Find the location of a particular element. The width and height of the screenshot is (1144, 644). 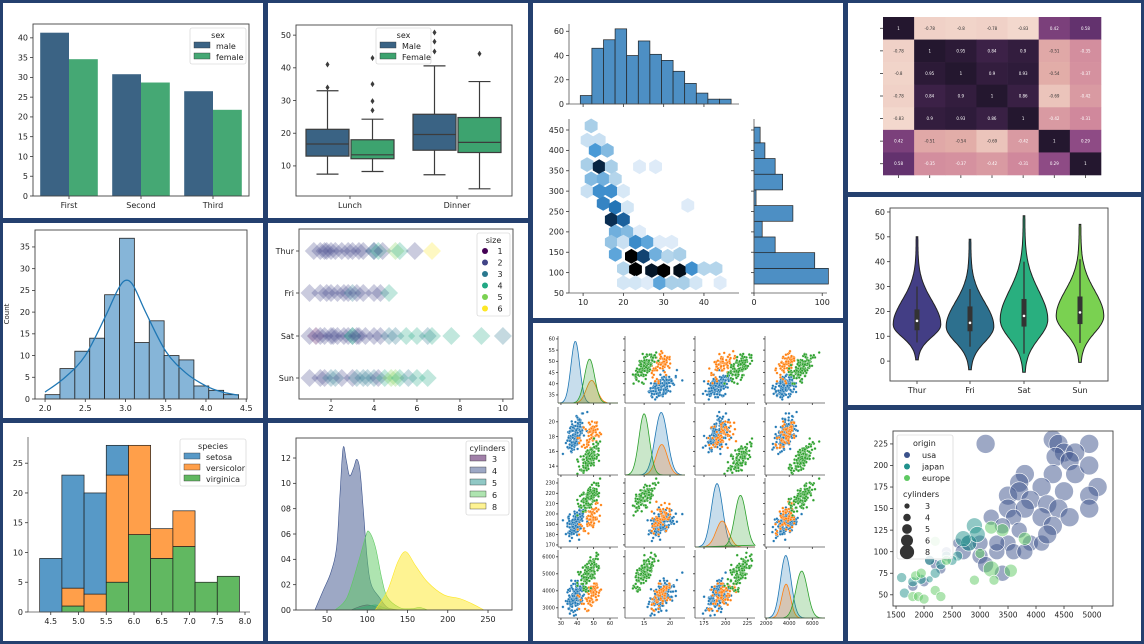

y-tick-label: 300 is located at coordinates (556, 191).